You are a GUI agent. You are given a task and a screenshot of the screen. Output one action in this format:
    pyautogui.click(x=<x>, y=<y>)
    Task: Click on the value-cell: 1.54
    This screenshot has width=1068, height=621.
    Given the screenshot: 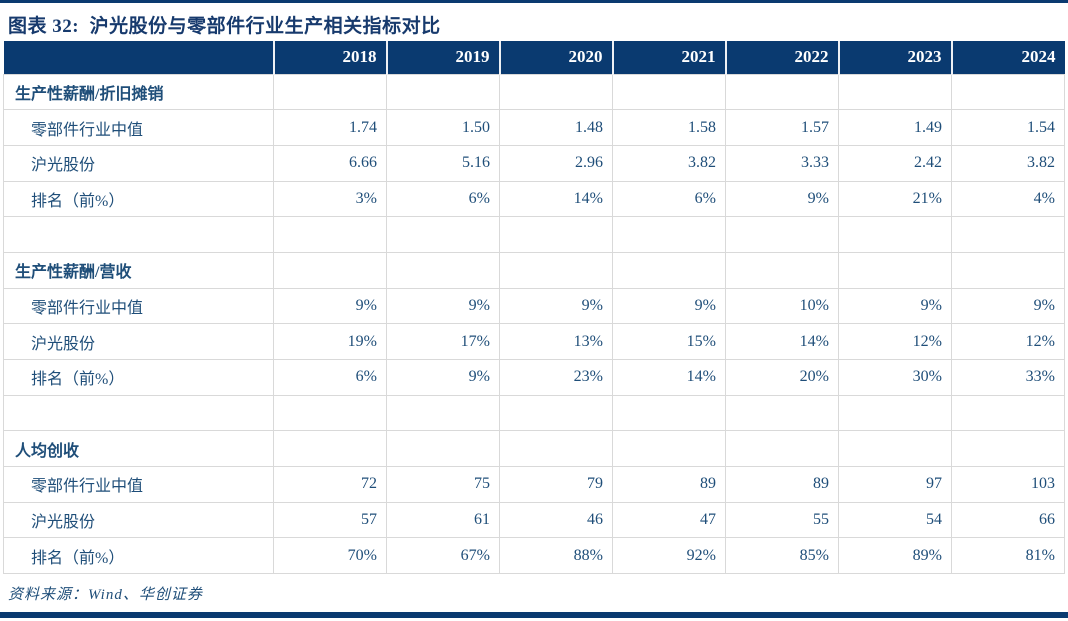 What is the action you would take?
    pyautogui.click(x=1008, y=127)
    